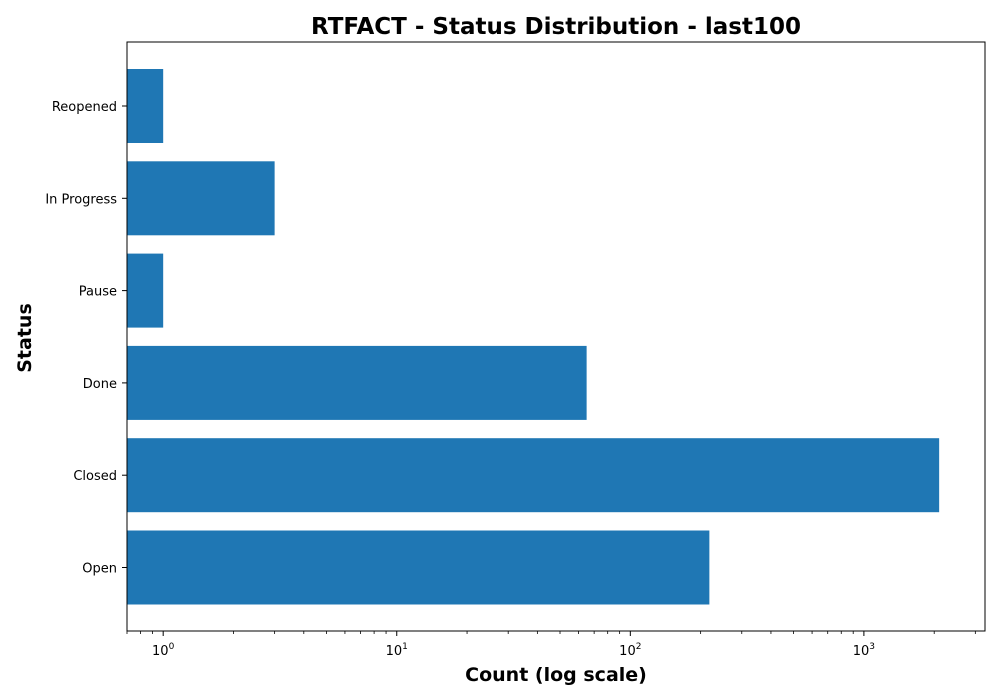  I want to click on bar-closed, so click(533, 475).